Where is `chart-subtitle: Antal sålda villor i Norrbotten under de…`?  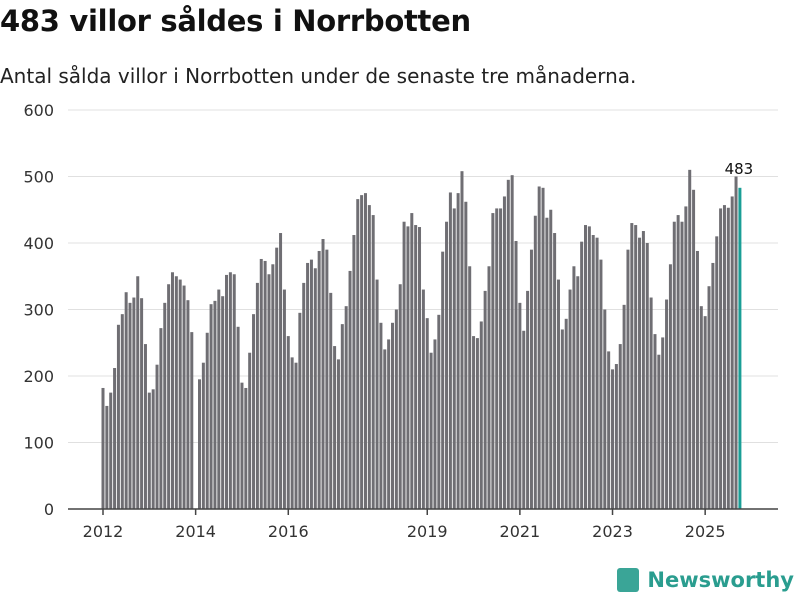 chart-subtitle: Antal sålda villor i Norrbotten under de… is located at coordinates (318, 76).